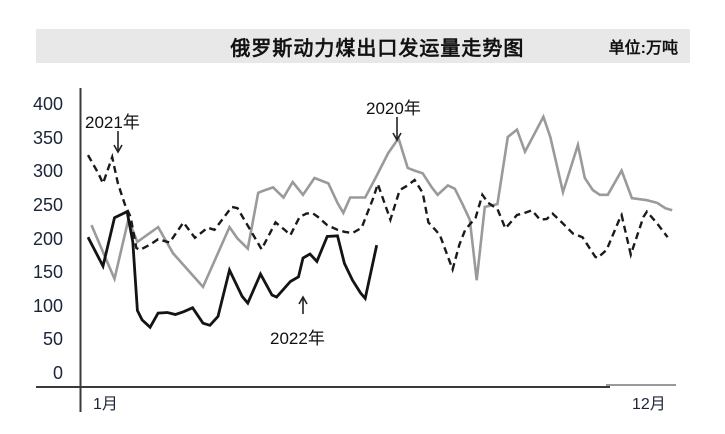 This screenshot has height=434, width=725. Describe the element at coordinates (105, 404) in the screenshot. I see `x-axis-label-january: 1月` at that location.